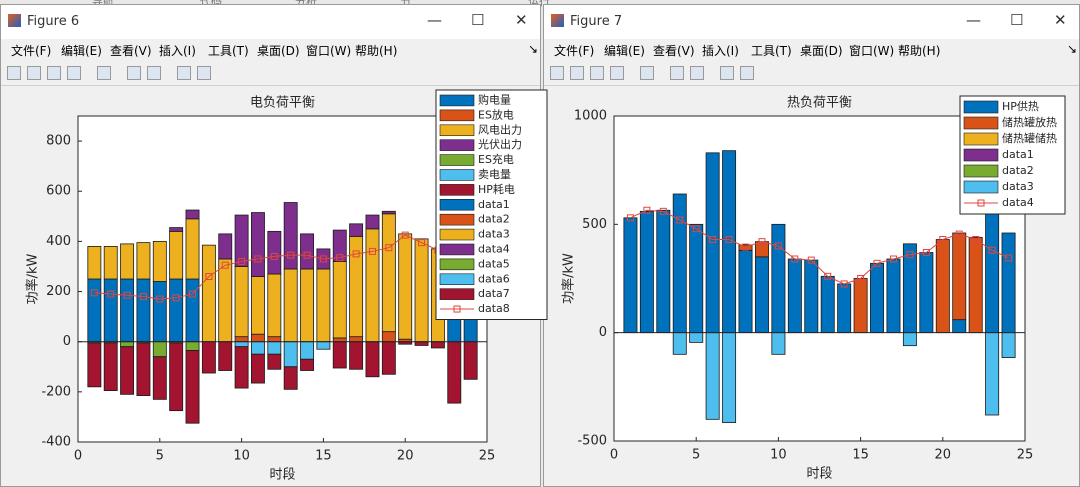 Image resolution: width=1080 pixels, height=487 pixels. I want to click on legend-label: 风电出力, so click(500, 129).